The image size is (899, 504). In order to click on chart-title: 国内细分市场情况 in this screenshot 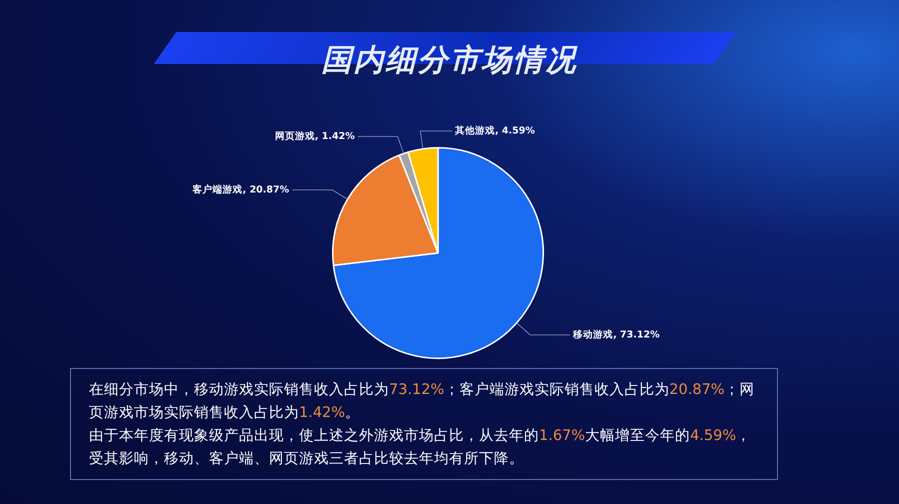, I will do `click(449, 61)`.